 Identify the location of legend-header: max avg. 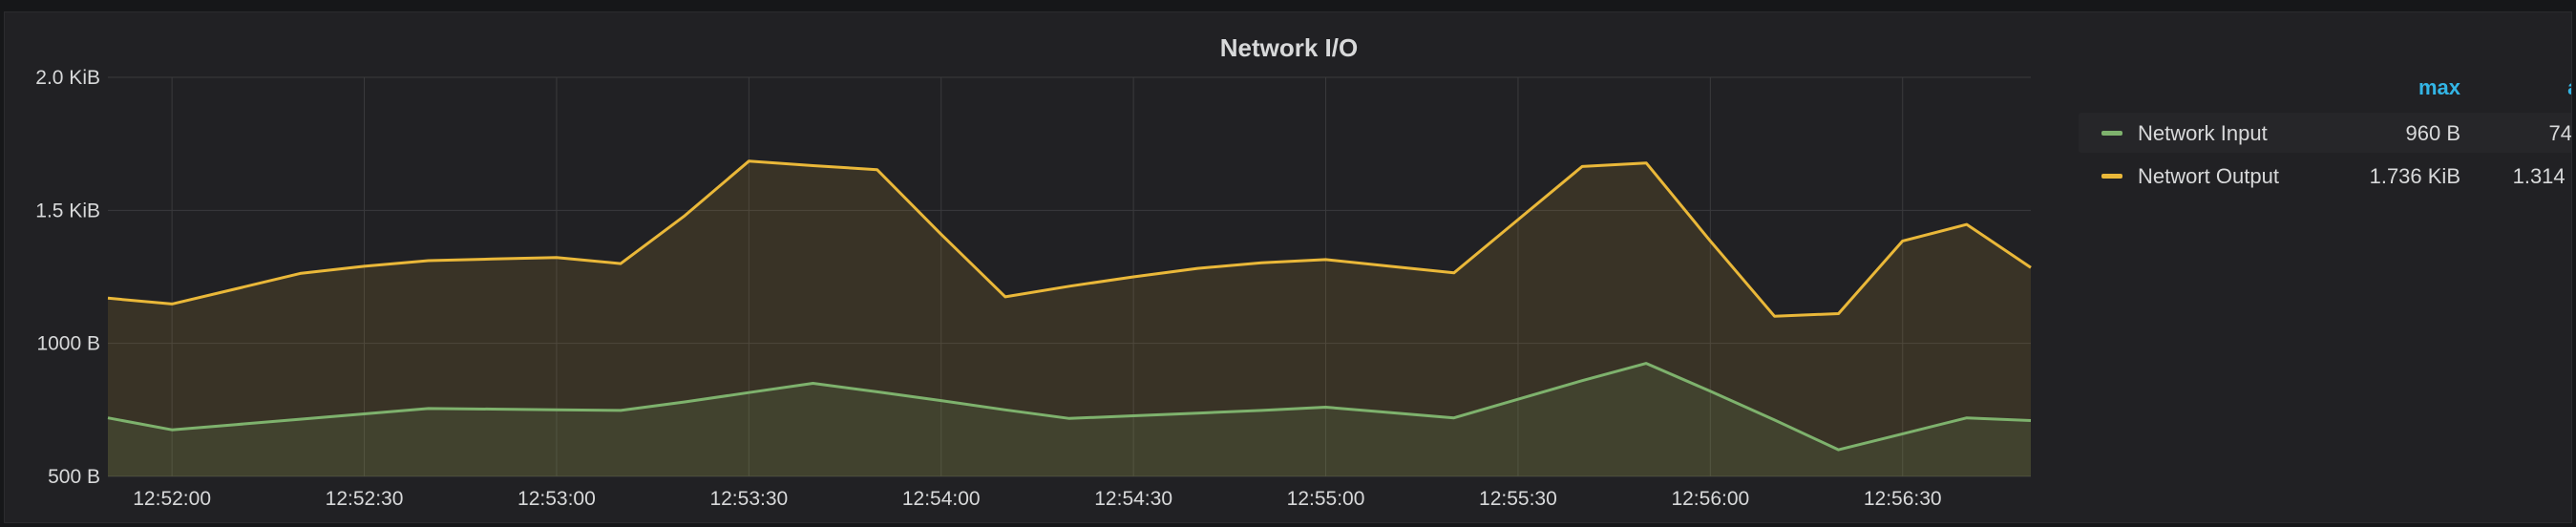
(2325, 89).